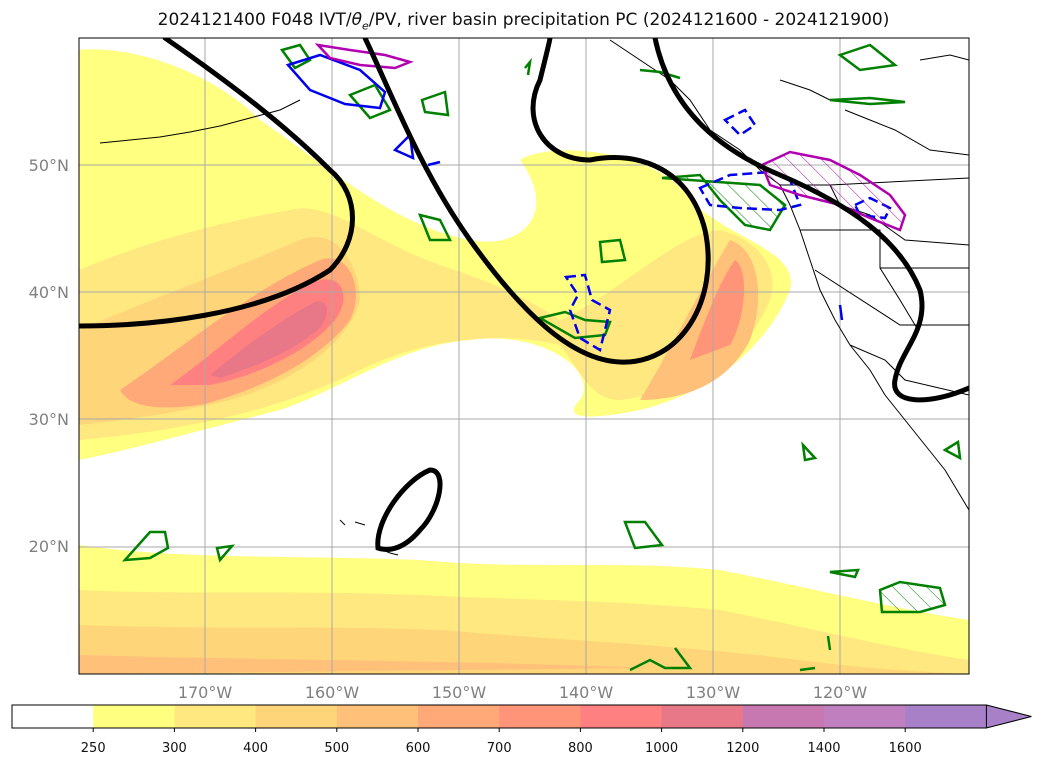 Image resolution: width=1047 pixels, height=767 pixels. I want to click on colorbar-label: 300, so click(174, 748).